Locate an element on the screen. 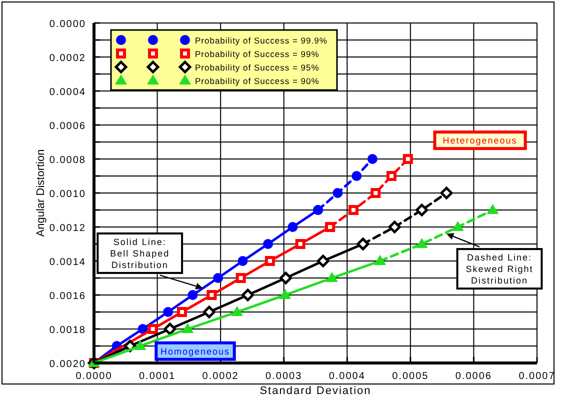 The width and height of the screenshot is (562, 402). legend-label: Probability of Success = 99% is located at coordinates (257, 54).